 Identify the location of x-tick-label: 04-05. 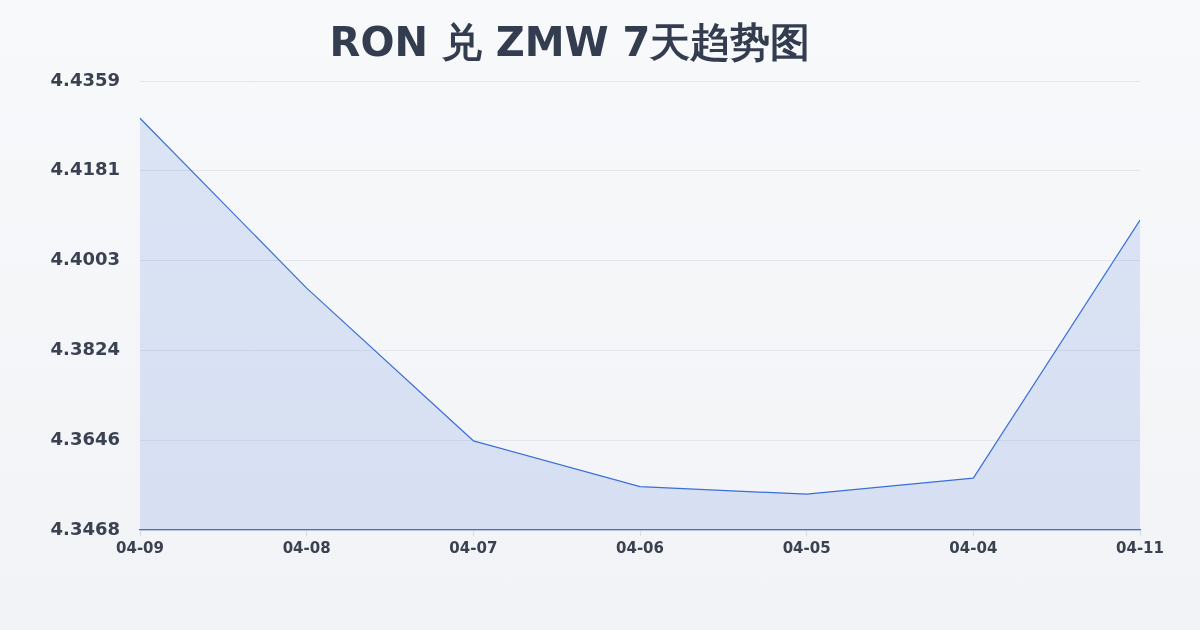
(806, 547).